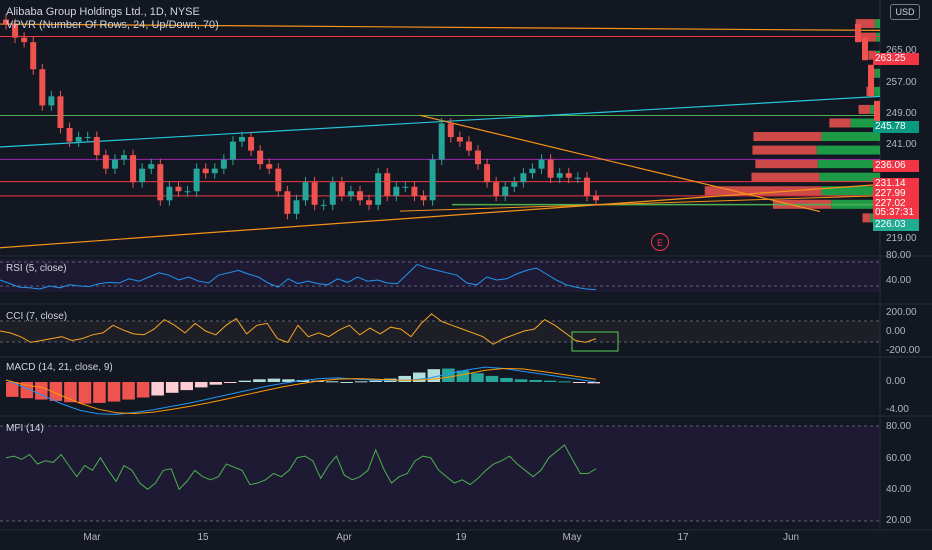 The width and height of the screenshot is (932, 550). What do you see at coordinates (203, 537) in the screenshot?
I see `time-tick: 15` at bounding box center [203, 537].